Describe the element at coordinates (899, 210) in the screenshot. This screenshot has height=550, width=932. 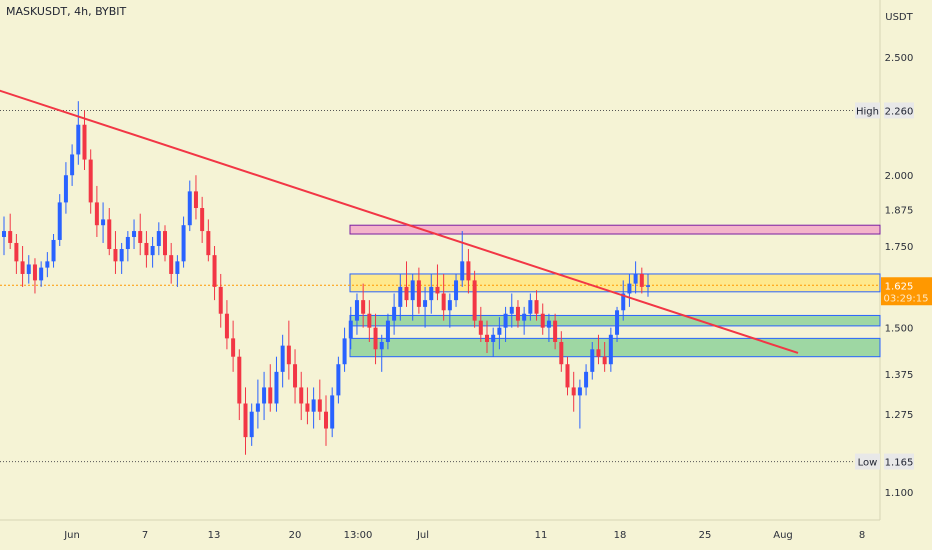
I see `y-tick-label: 1.875` at that location.